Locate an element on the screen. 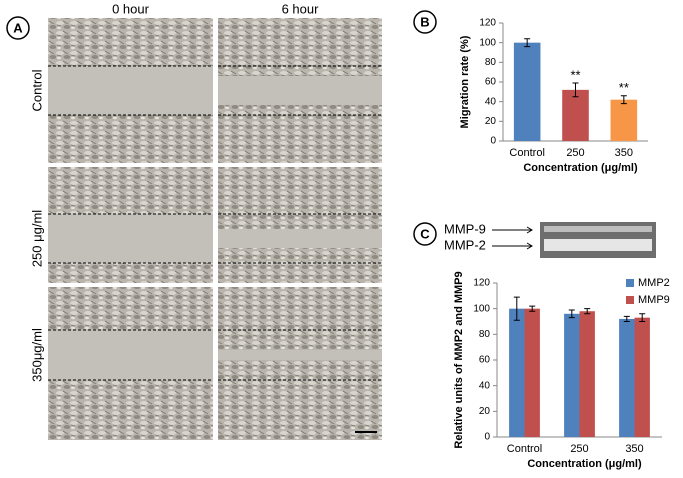 The height and width of the screenshot is (478, 683). y-axis-label: Migration rate (%) is located at coordinates (465, 81).